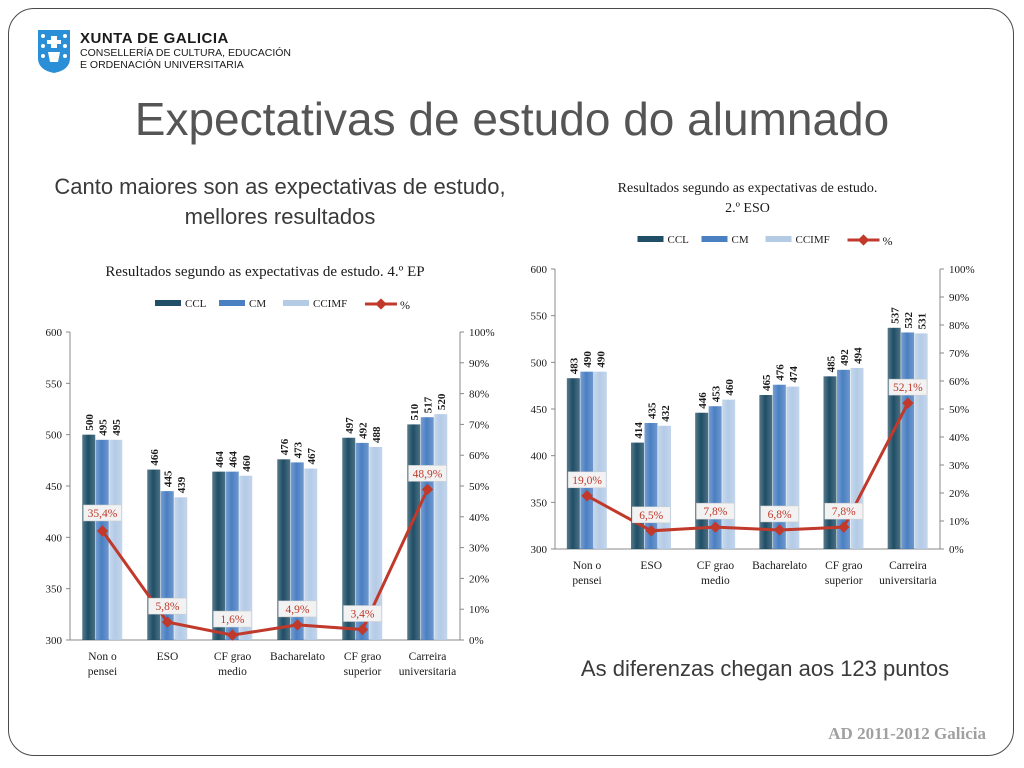 Image resolution: width=1024 pixels, height=768 pixels. What do you see at coordinates (962, 270) in the screenshot?
I see `y2-tick-label: 100%` at bounding box center [962, 270].